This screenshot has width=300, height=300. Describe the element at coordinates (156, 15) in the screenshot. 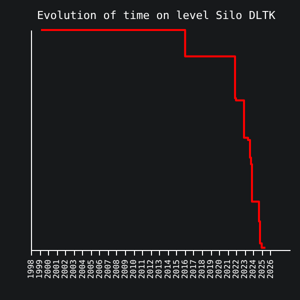

I see `chart-title: Evolution of time on level Silo DLTK` at that location.